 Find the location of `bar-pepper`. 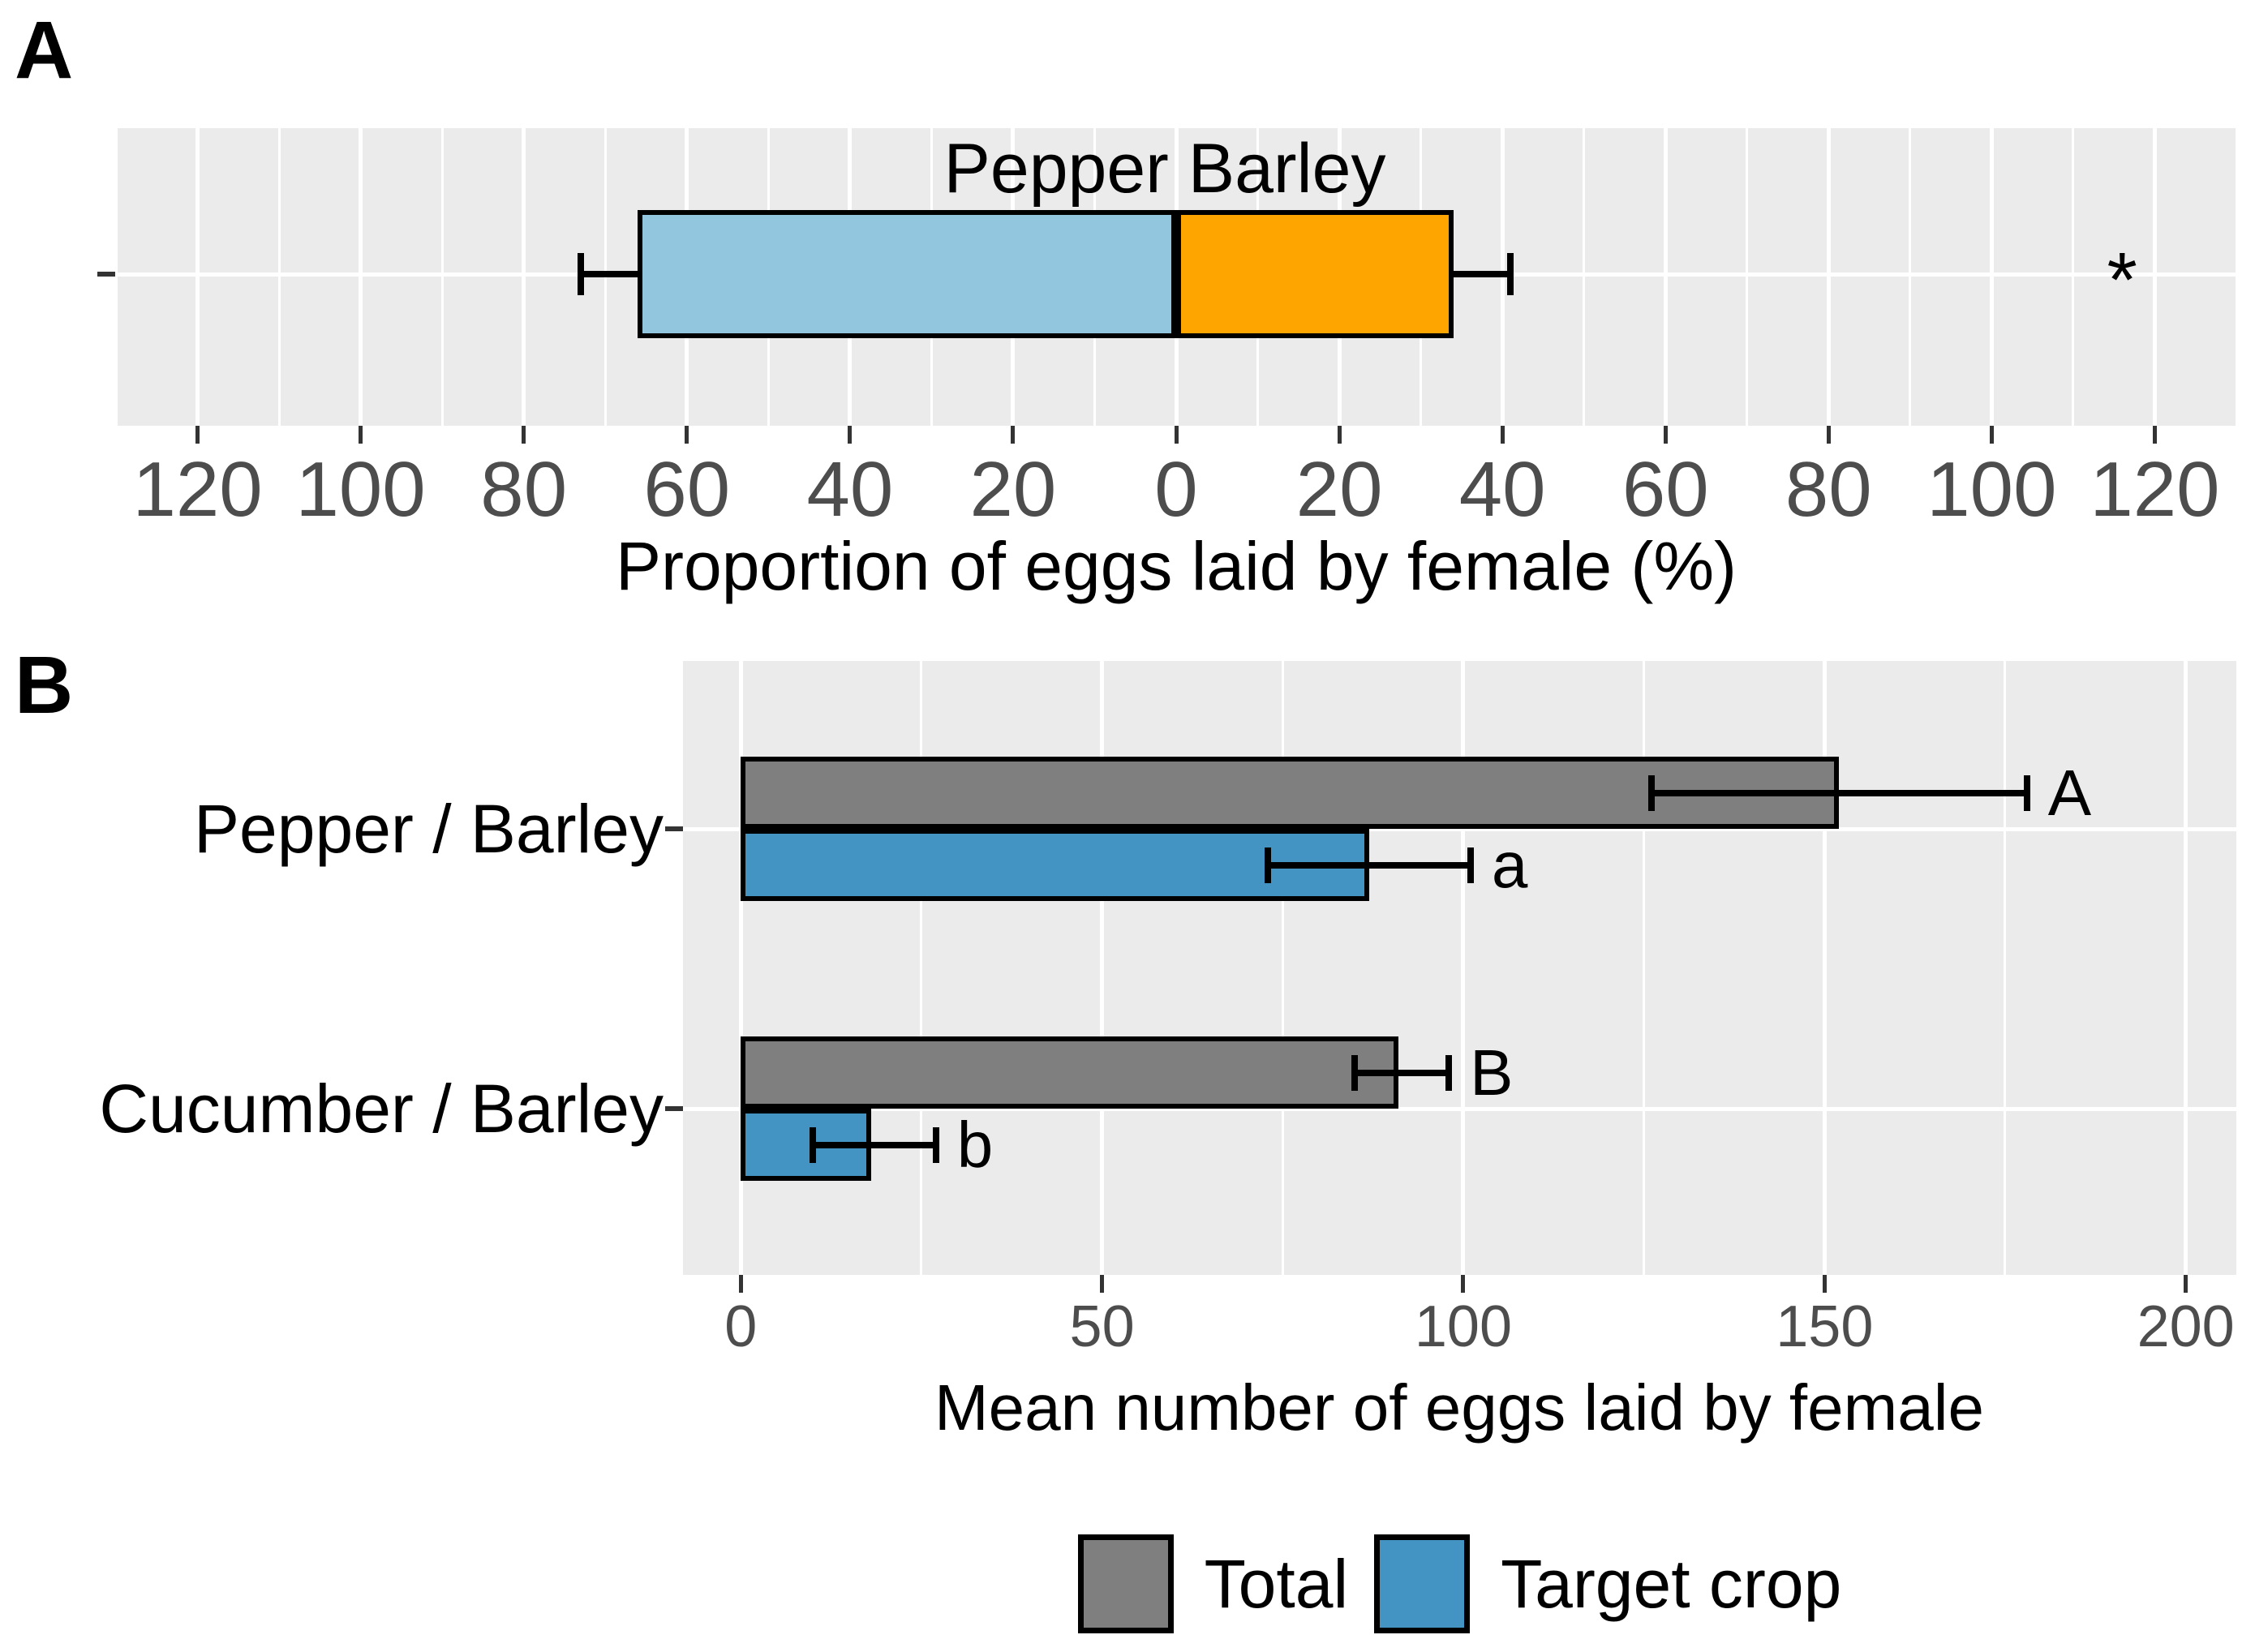

bar-pepper is located at coordinates (907, 274).